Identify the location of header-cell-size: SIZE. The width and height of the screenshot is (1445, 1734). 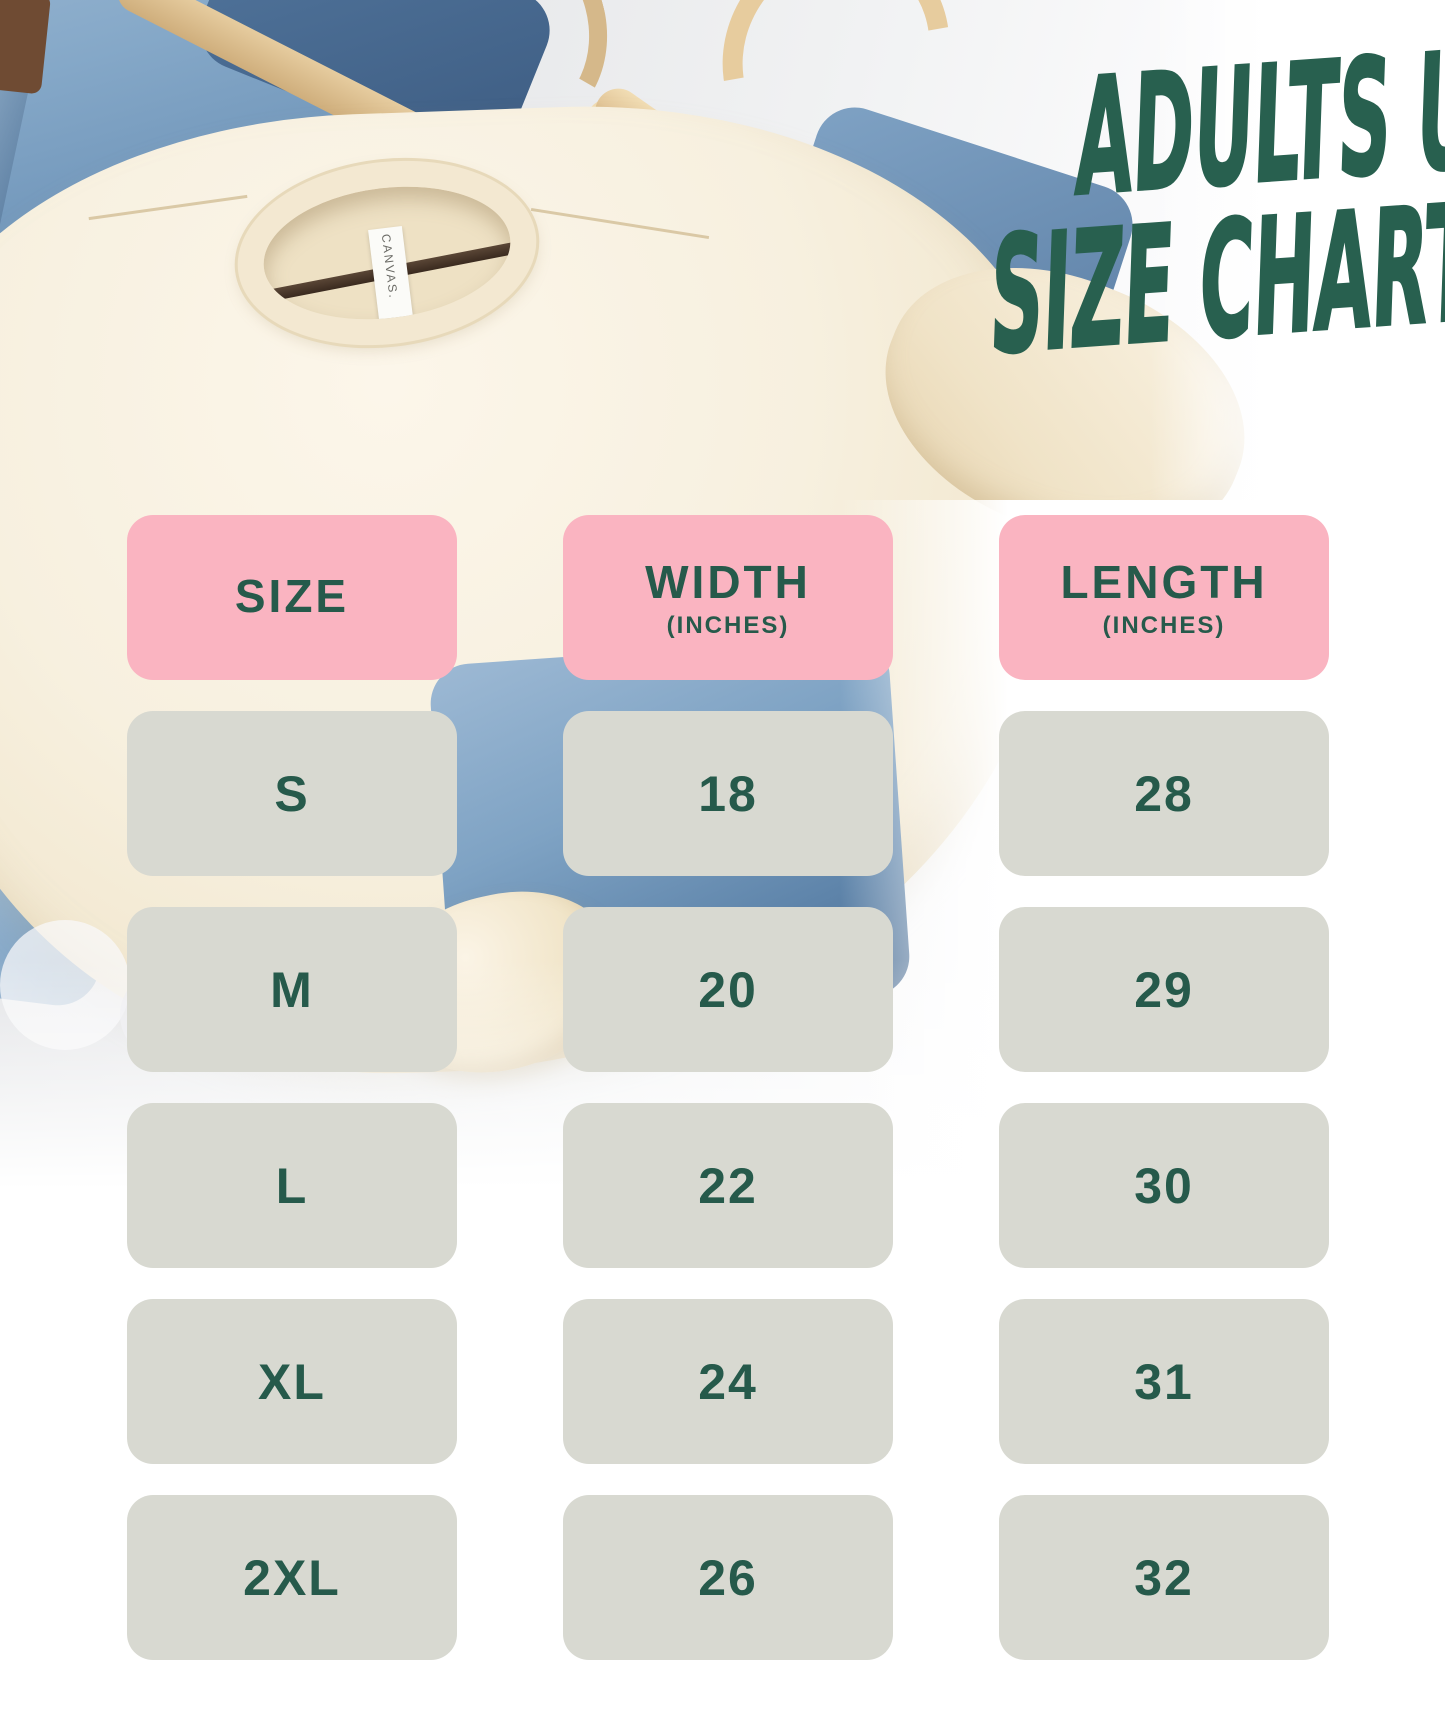
(292, 597).